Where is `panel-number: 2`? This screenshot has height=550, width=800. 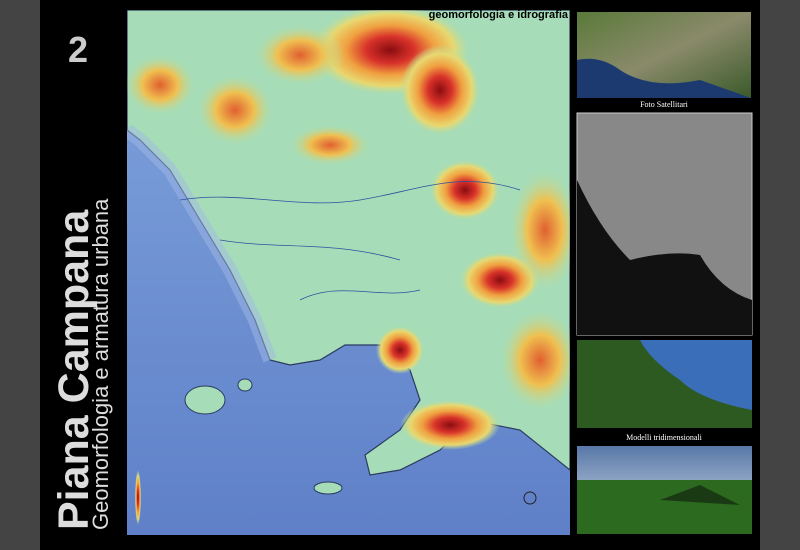
panel-number: 2 is located at coordinates (78, 49).